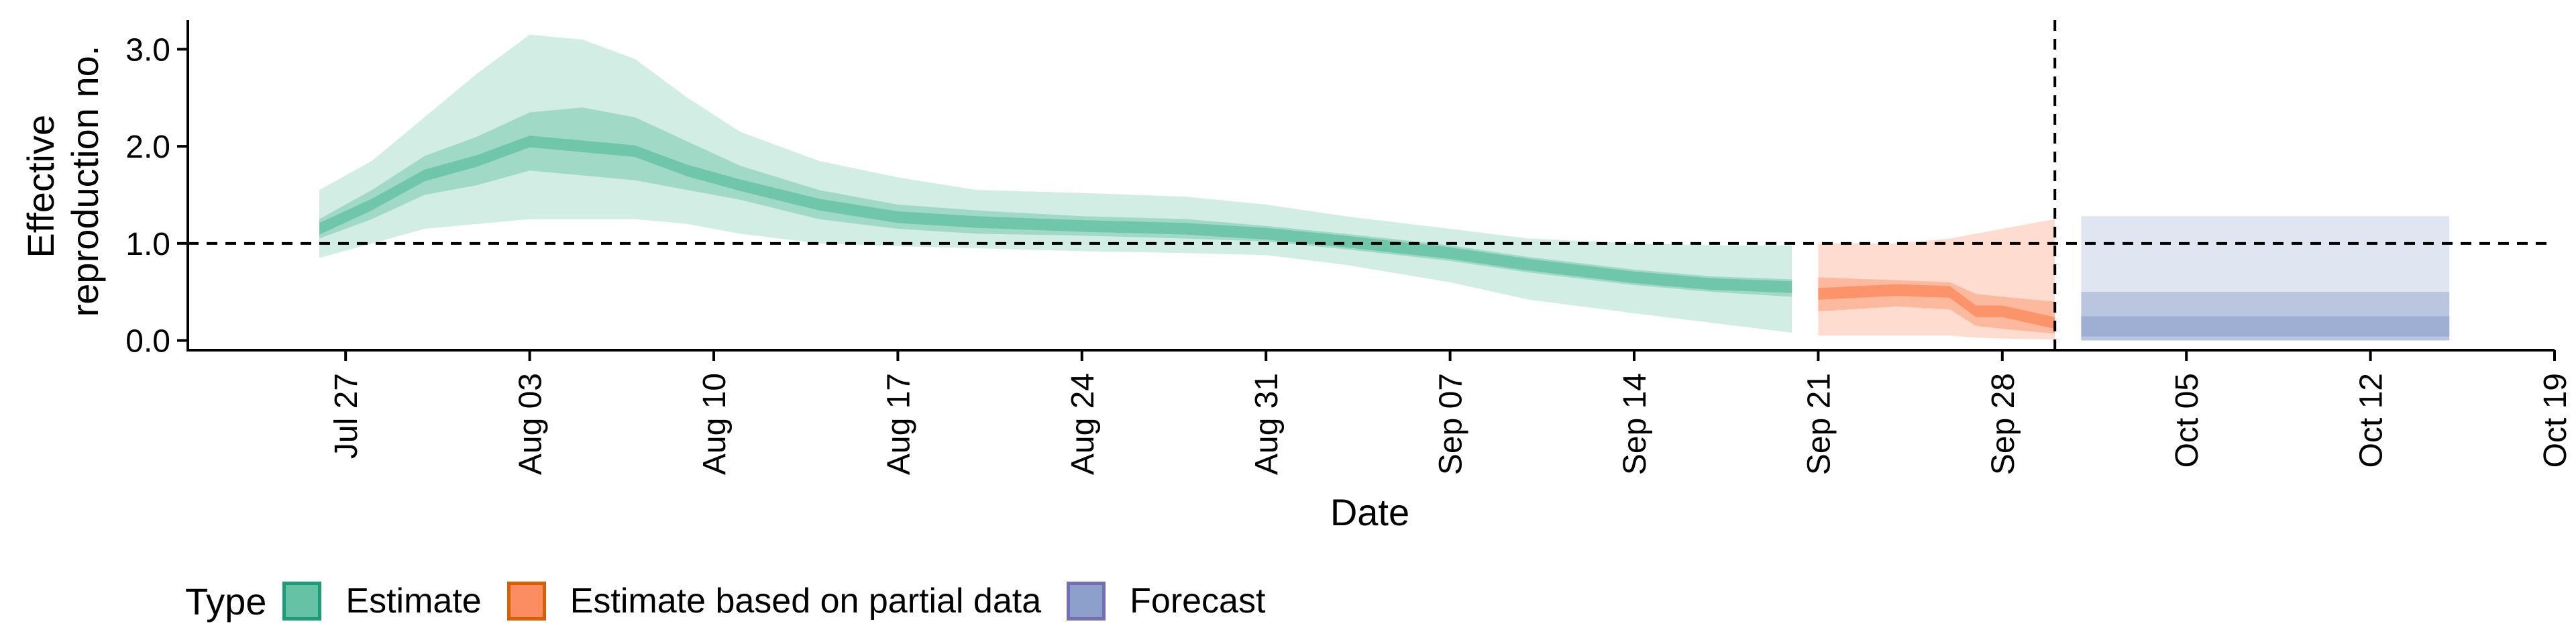 The width and height of the screenshot is (2576, 644). I want to click on y-axis-title: Effective reproduction no., so click(62, 181).